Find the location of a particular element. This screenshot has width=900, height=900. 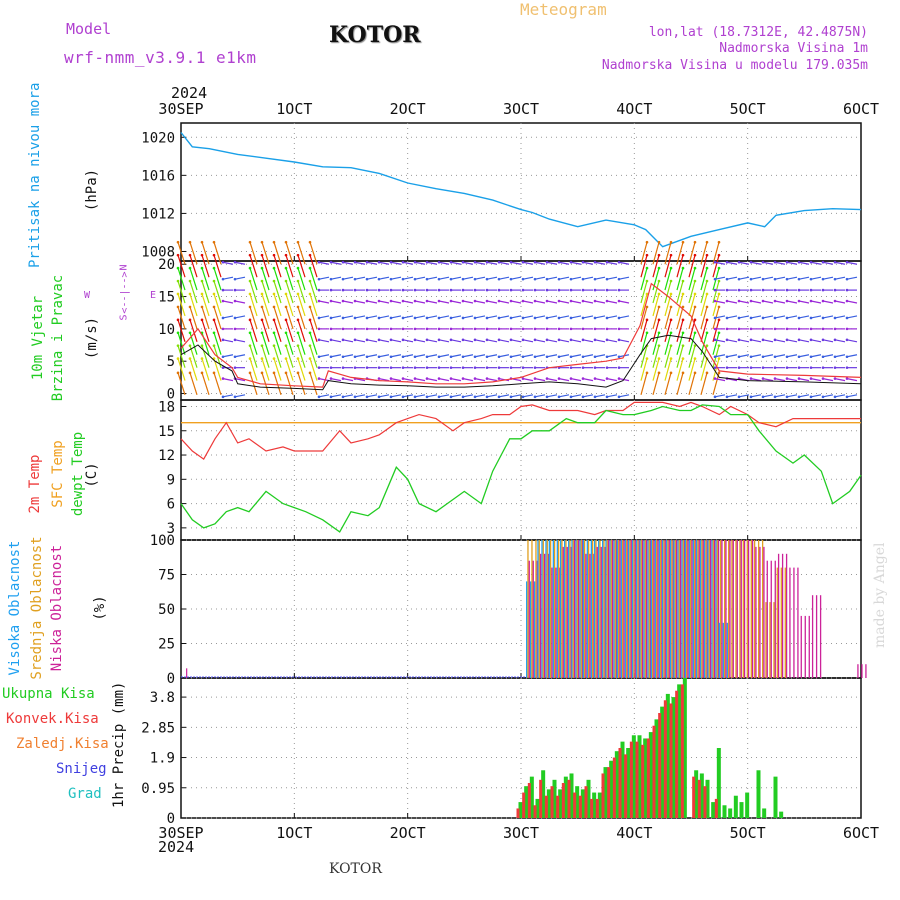

total-precip-bar is located at coordinates (730, 813).